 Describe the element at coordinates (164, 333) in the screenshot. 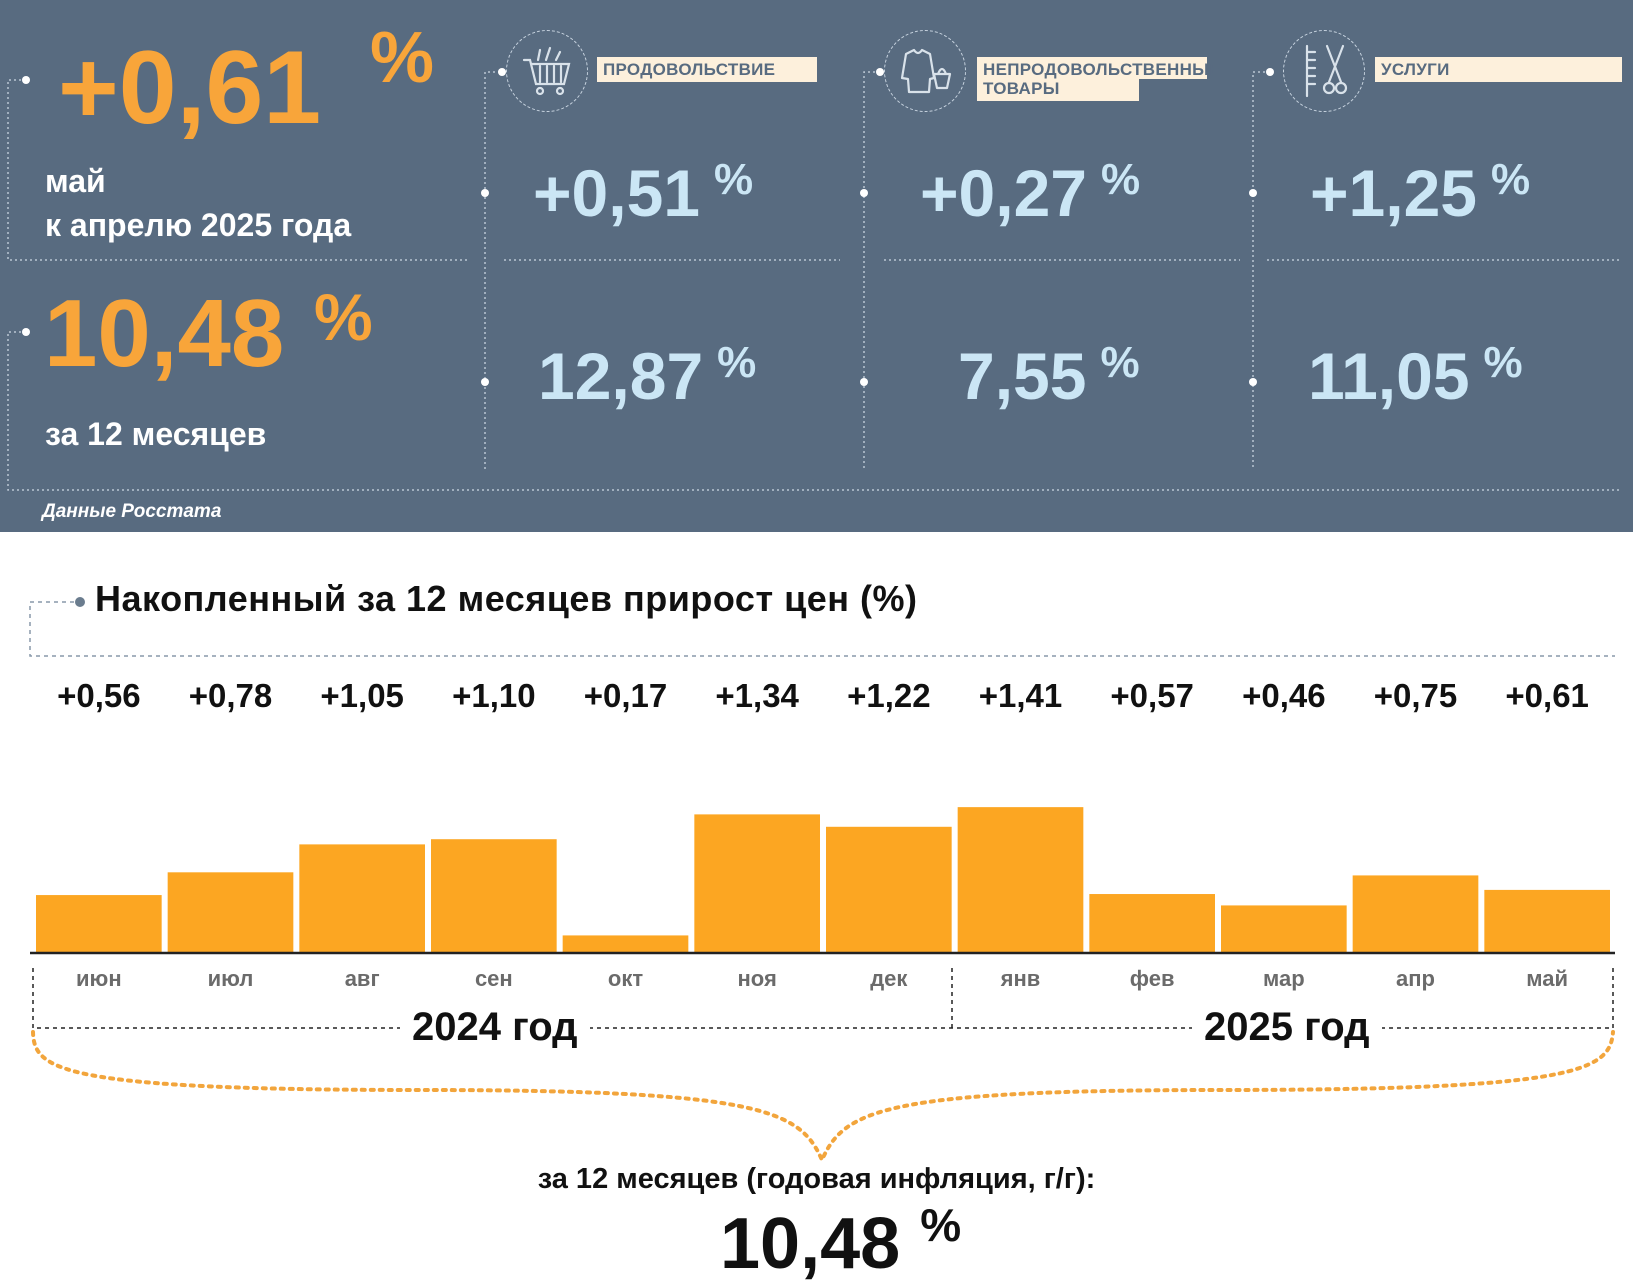

I see `annual-cpi-value: 10,48` at that location.